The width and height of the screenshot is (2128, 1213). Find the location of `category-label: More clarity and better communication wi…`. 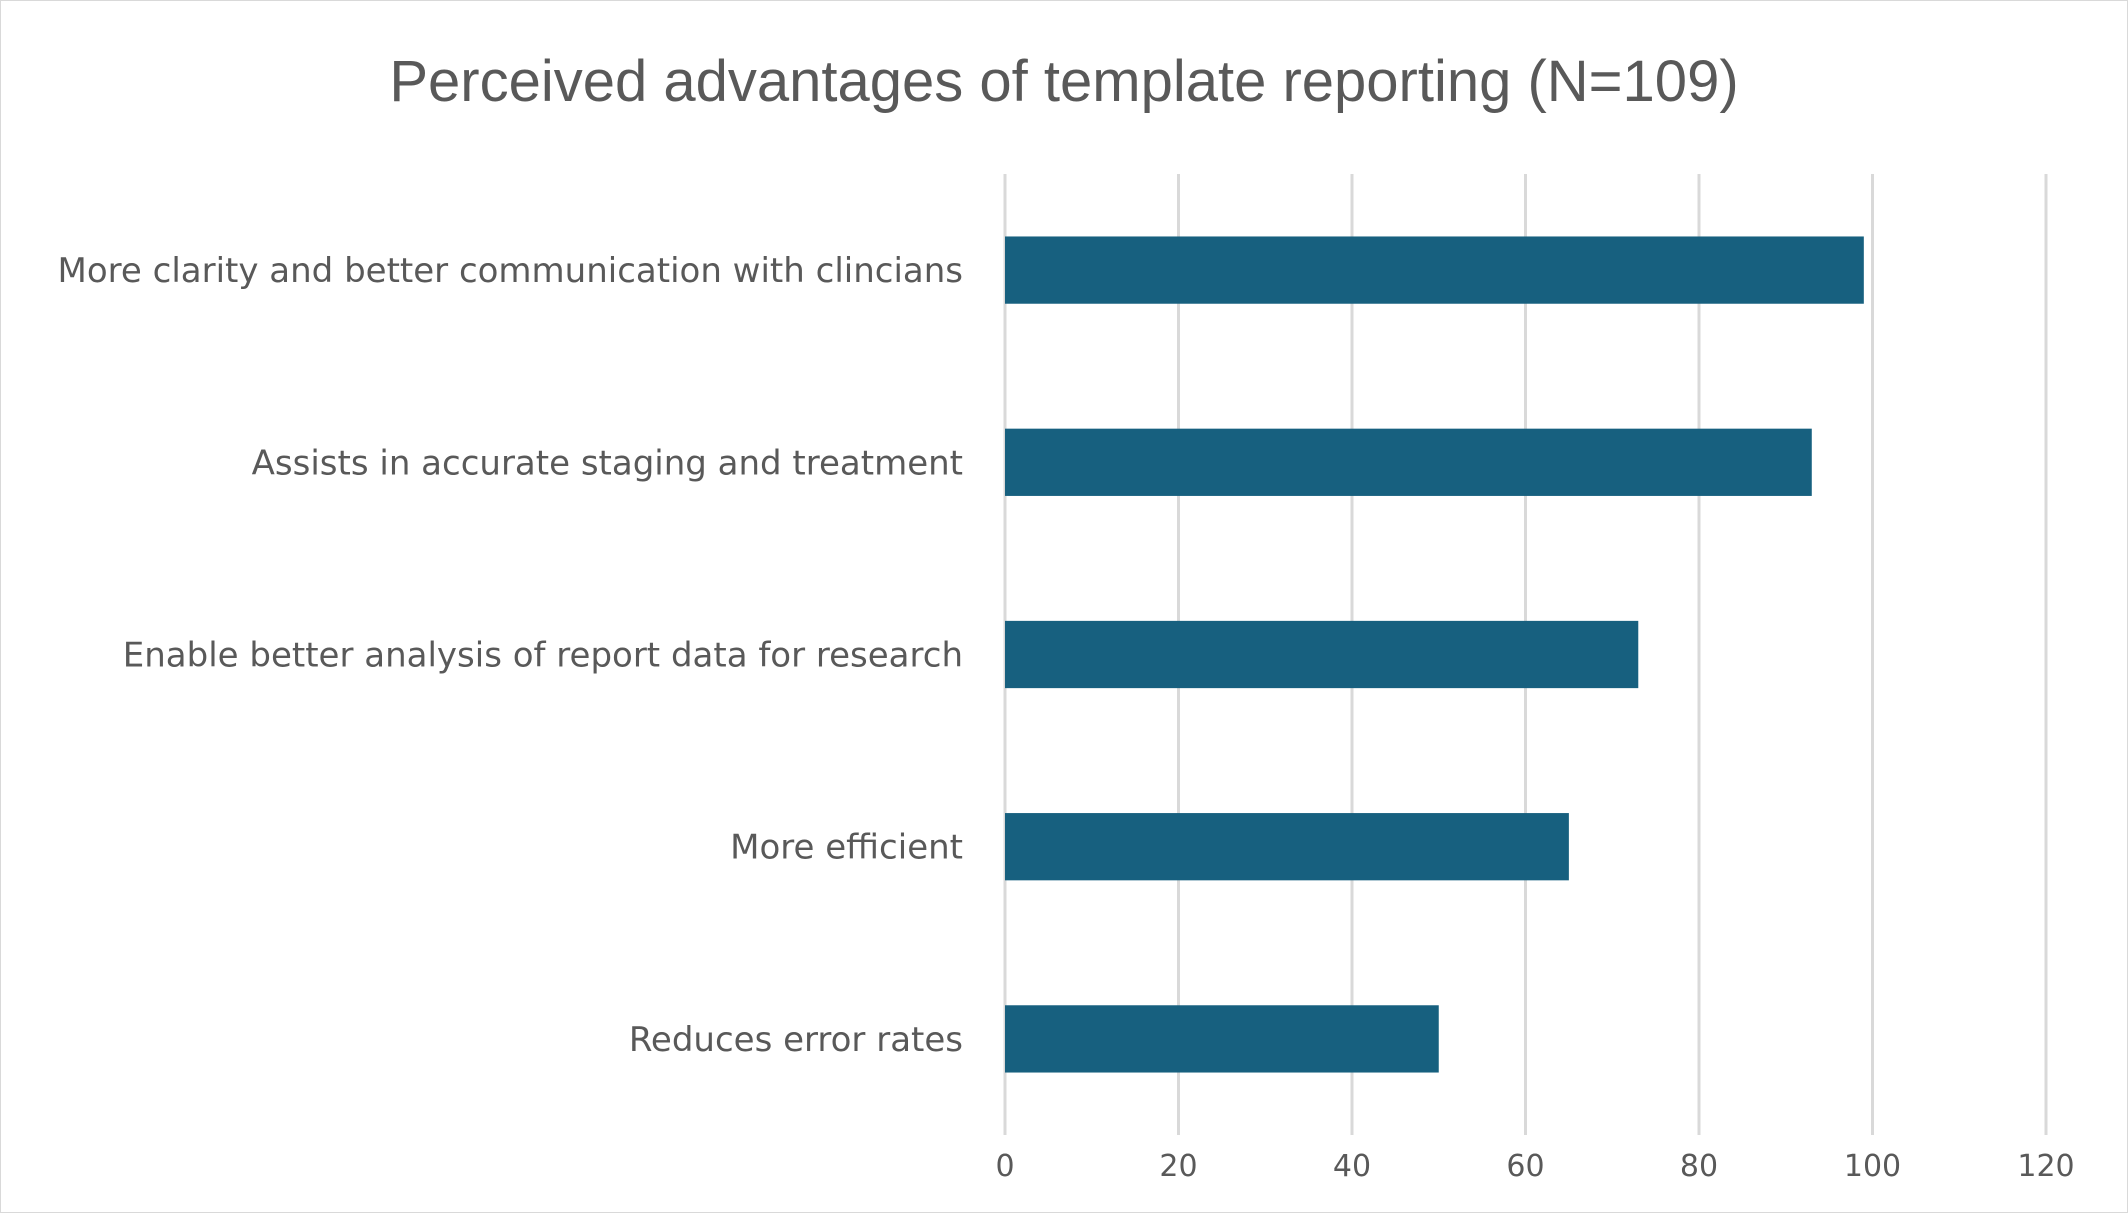

category-label: More clarity and better communication wi… is located at coordinates (510, 271).